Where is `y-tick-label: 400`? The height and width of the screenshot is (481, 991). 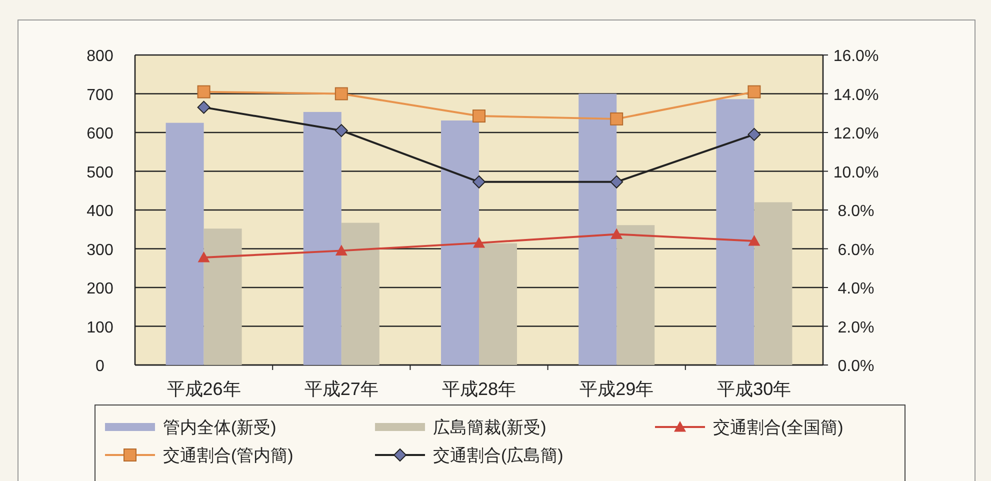
y-tick-label: 400 is located at coordinates (100, 211).